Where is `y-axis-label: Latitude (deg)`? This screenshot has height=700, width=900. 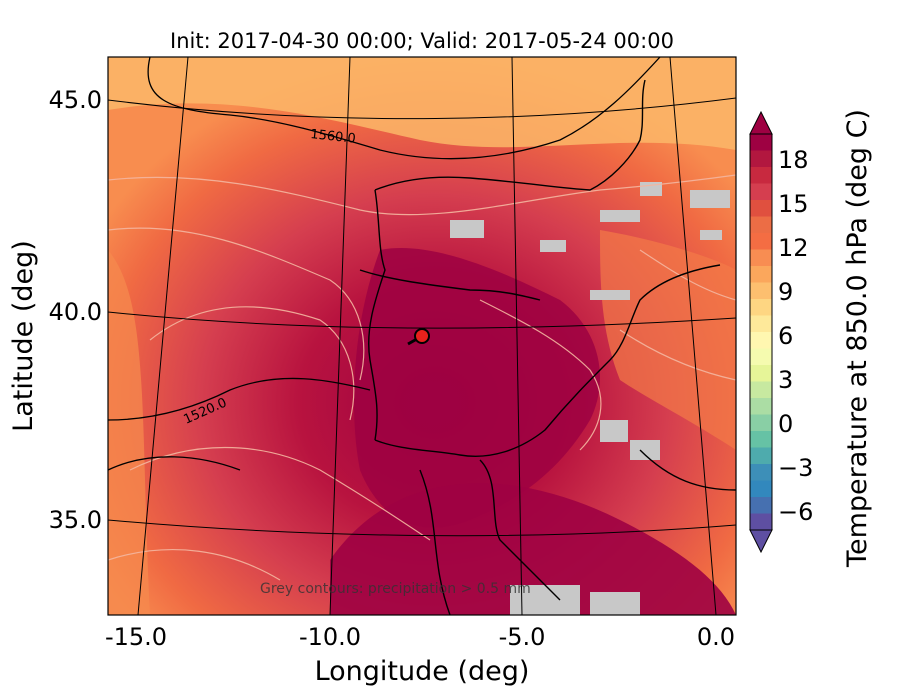 y-axis-label: Latitude (deg) is located at coordinates (23, 336).